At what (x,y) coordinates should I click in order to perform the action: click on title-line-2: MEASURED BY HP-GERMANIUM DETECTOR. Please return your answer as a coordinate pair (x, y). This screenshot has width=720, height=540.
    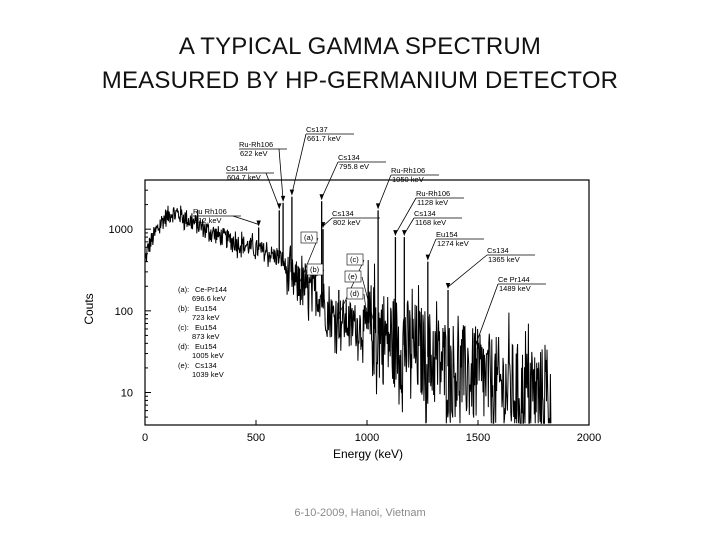
    Looking at the image, I should click on (360, 80).